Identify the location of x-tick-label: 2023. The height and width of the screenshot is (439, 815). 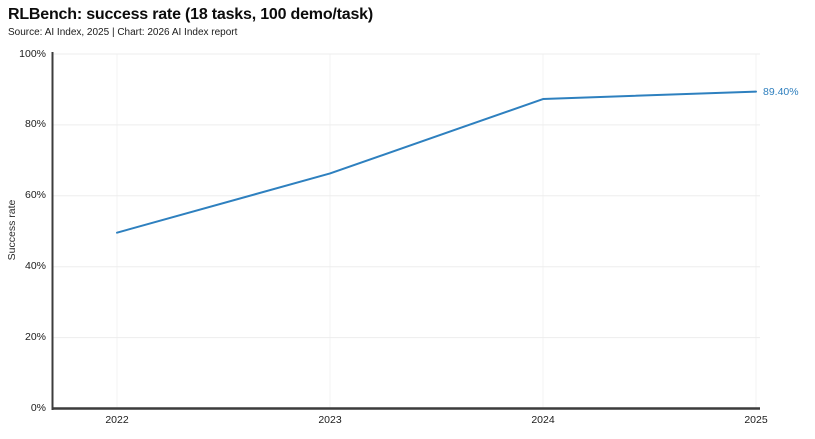
(330, 420).